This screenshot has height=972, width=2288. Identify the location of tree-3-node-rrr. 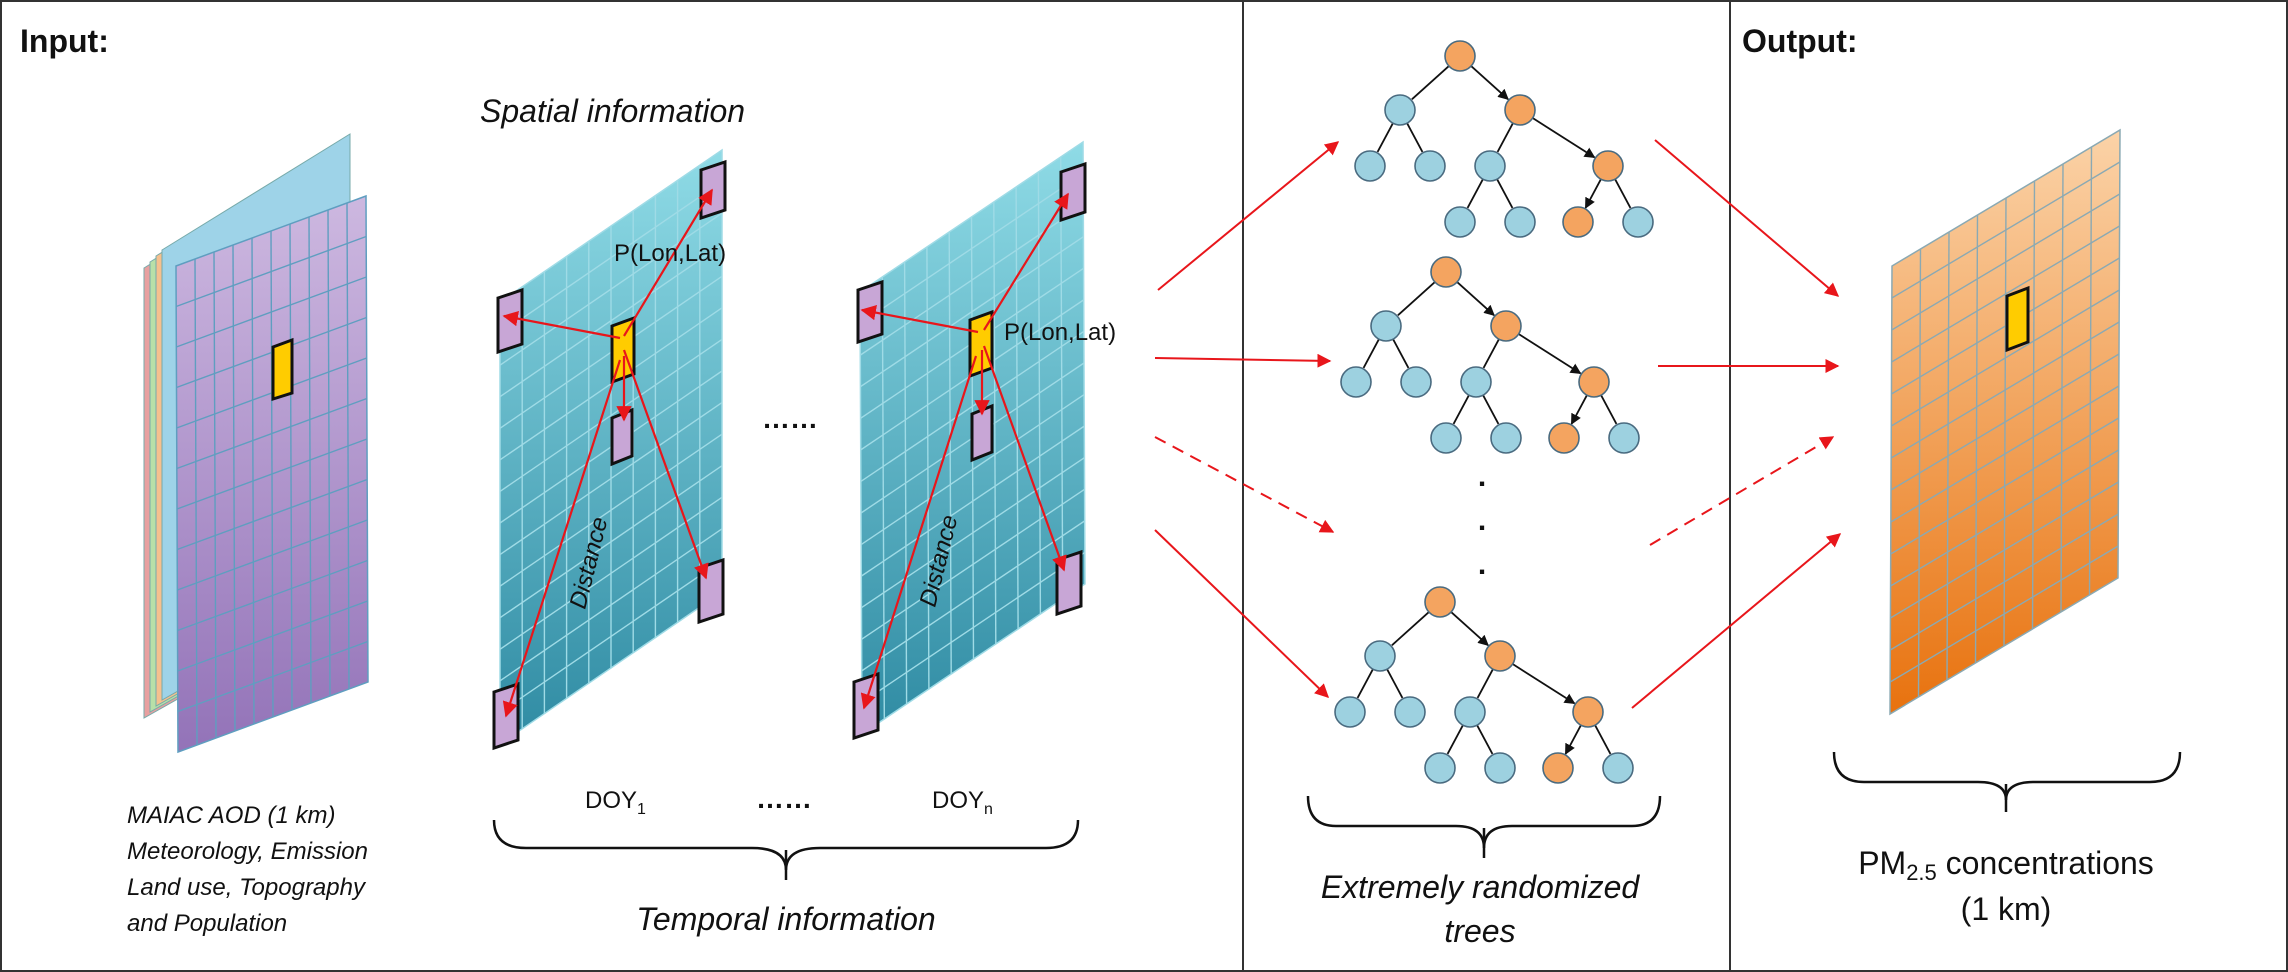
(1588, 712).